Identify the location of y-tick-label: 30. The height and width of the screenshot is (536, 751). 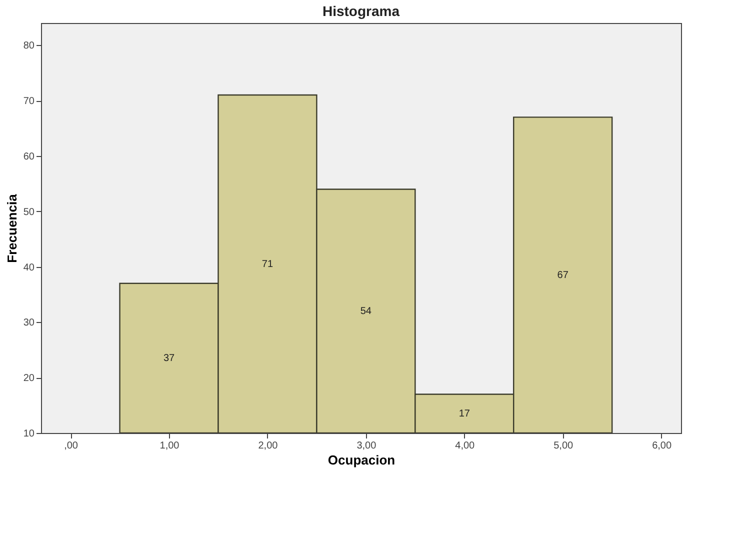
(29, 323).